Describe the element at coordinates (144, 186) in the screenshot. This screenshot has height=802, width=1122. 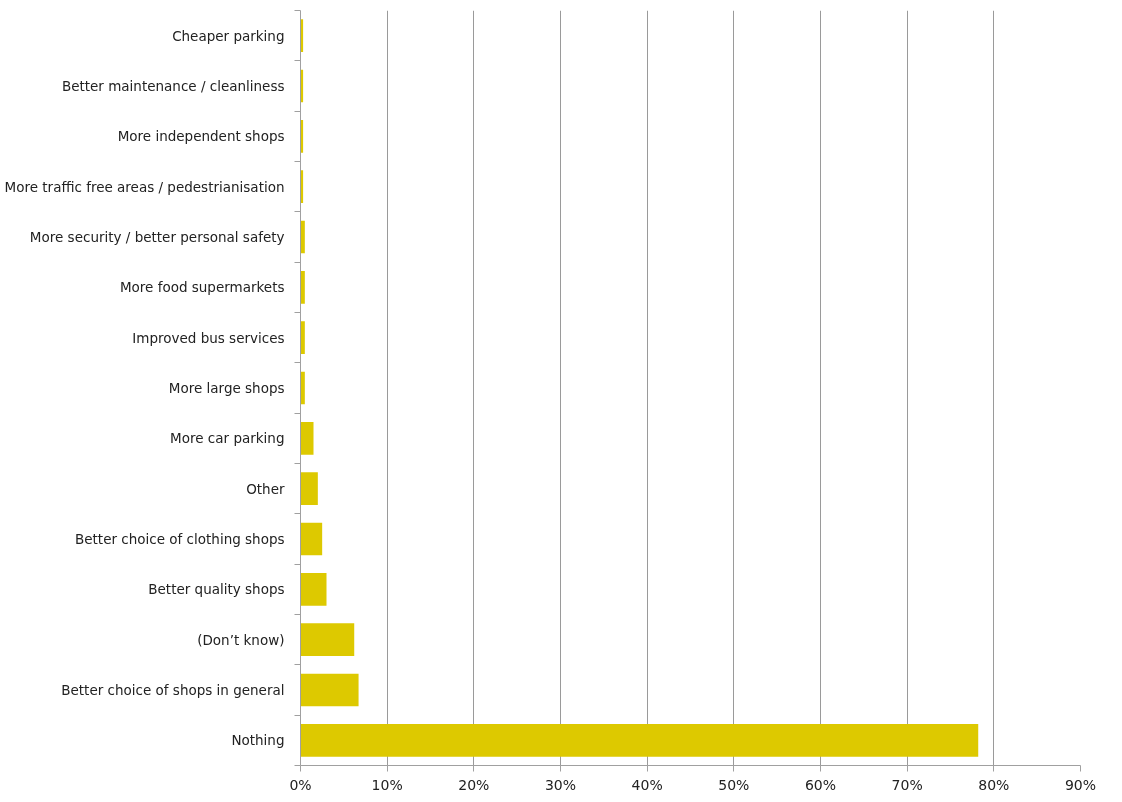
I see `y-tick-label: More traffic free areas / pedestrianisation` at that location.